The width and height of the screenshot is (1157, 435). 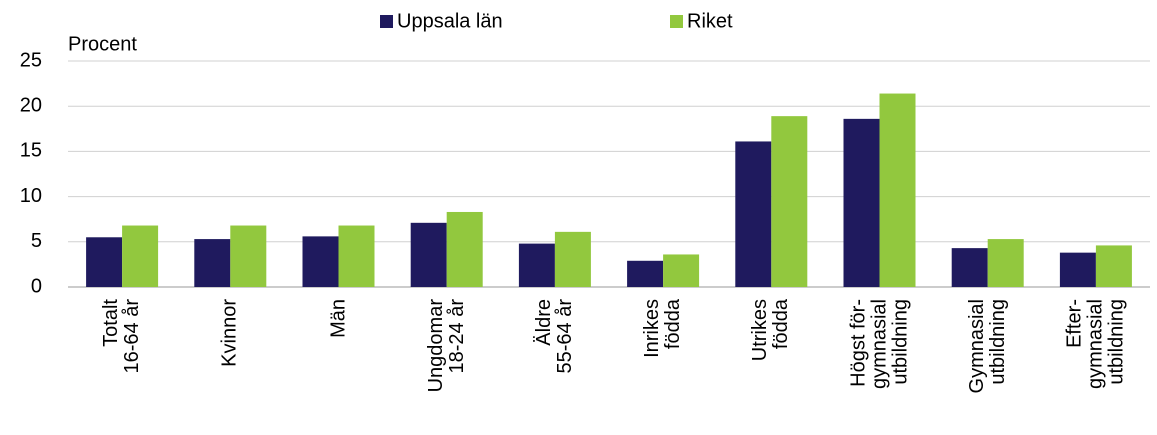 I want to click on x-tick-label: Kvinnor, so click(x=229, y=333).